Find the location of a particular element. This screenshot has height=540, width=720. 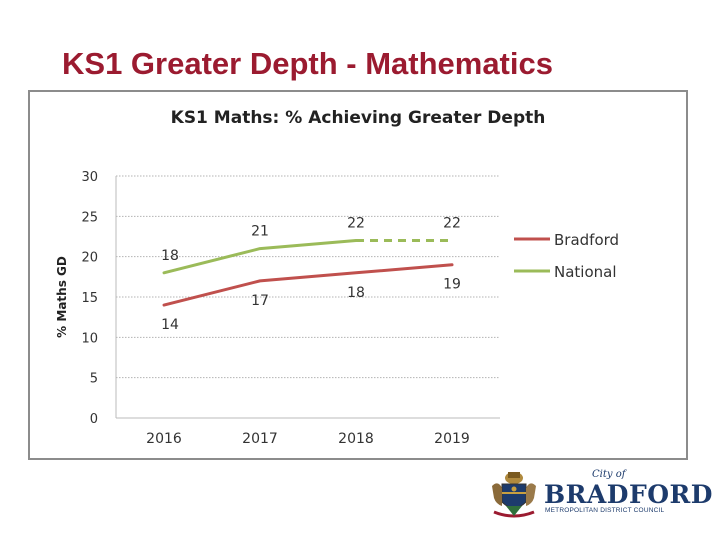

y-tick-labels: 0 5 10 15 20 25 30 is located at coordinates (89, 298).